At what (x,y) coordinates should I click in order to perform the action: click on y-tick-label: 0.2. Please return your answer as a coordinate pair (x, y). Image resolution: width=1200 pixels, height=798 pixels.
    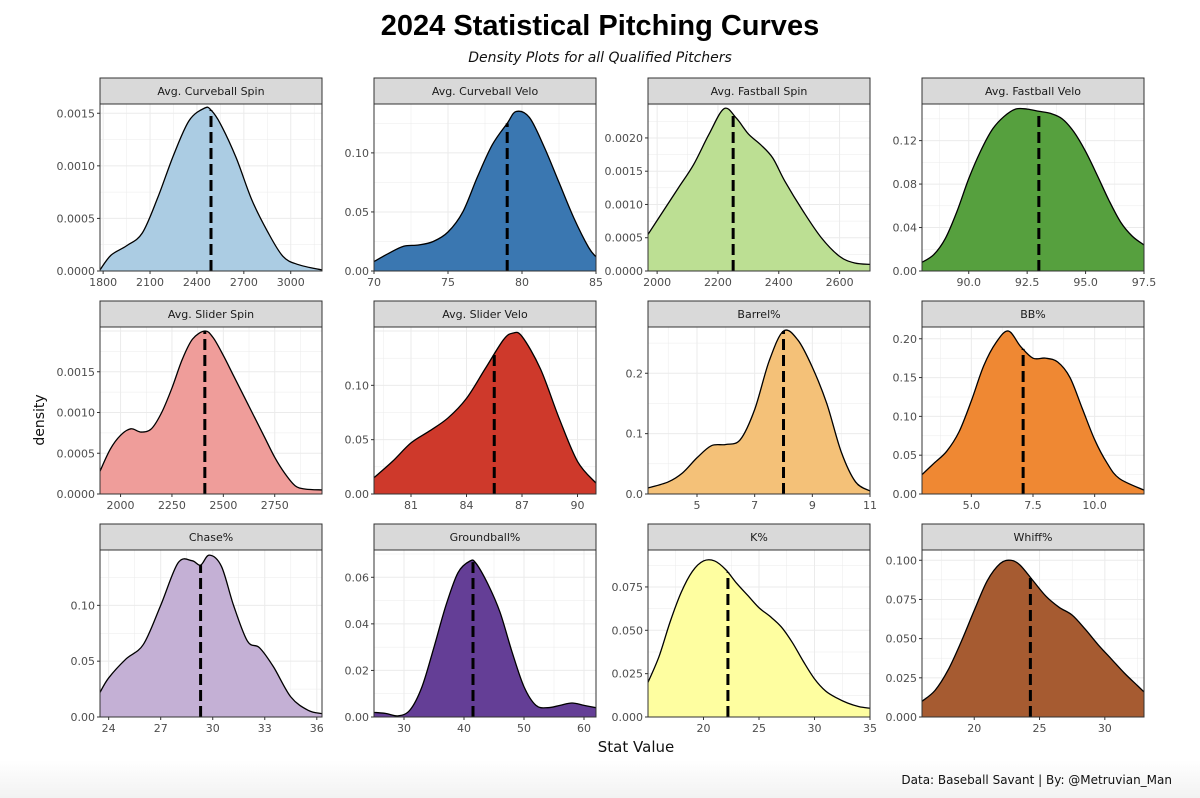
    Looking at the image, I should click on (635, 373).